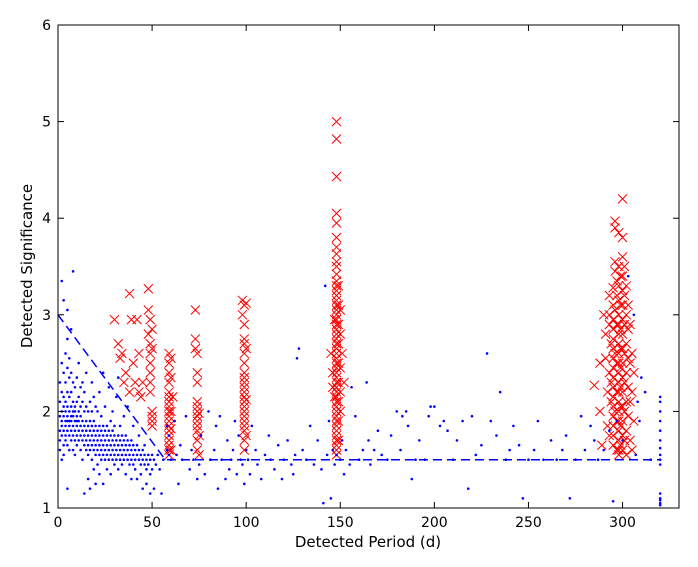  I want to click on x-tick-label: 250, so click(528, 523).